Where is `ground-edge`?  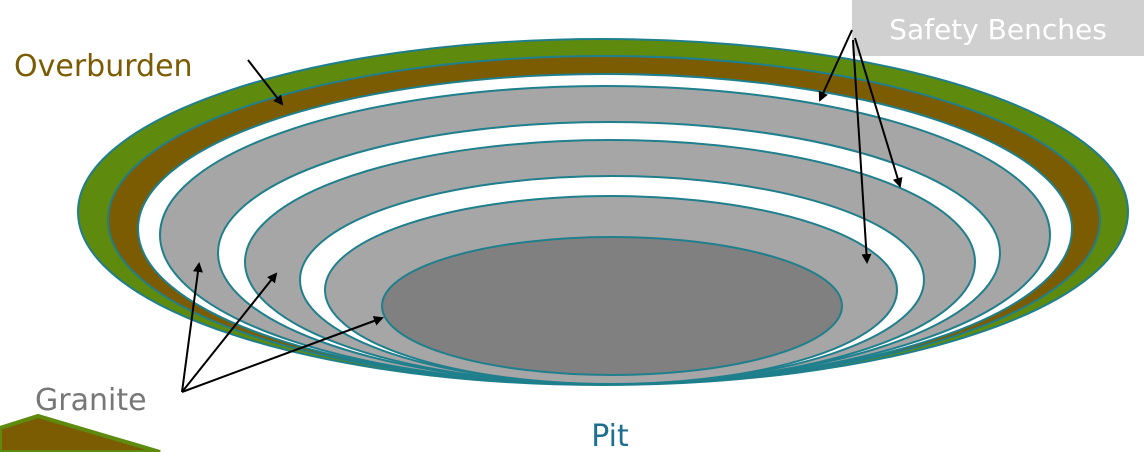
ground-edge is located at coordinates (80, 432).